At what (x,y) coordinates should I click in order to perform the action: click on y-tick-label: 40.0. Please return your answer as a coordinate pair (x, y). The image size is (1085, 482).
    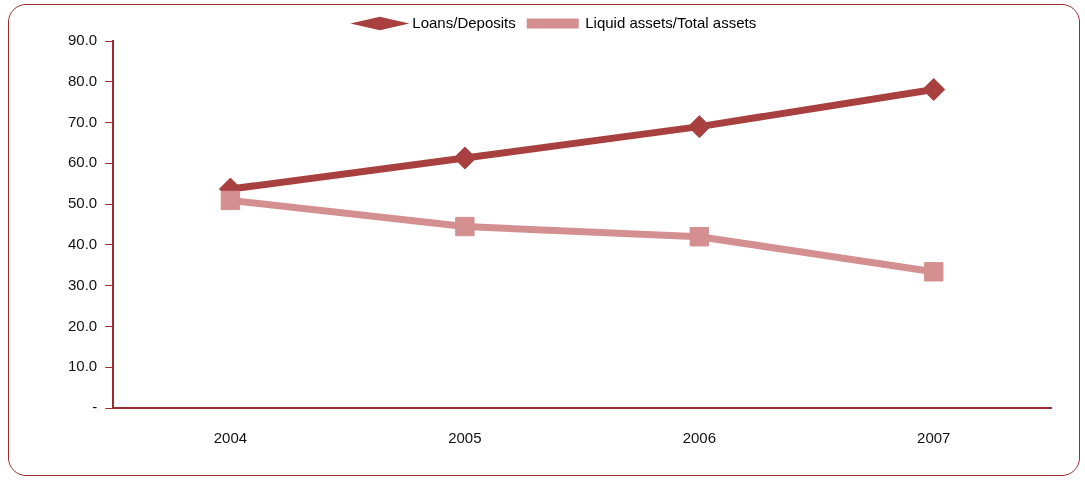
    Looking at the image, I should click on (82, 244).